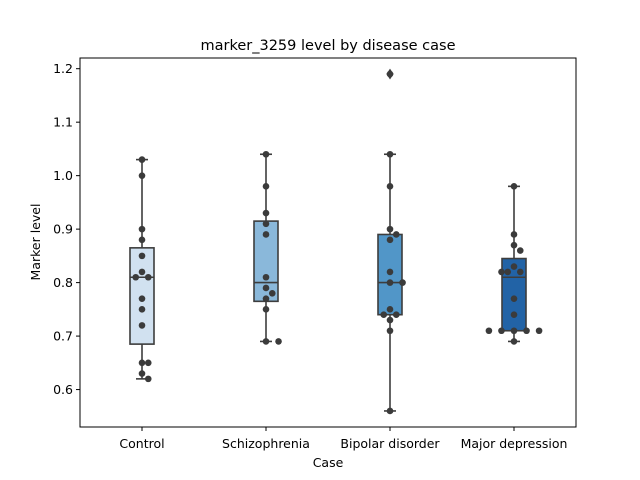 This screenshot has width=640, height=480. Describe the element at coordinates (63, 282) in the screenshot. I see `y-tick-label: 0.8` at that location.